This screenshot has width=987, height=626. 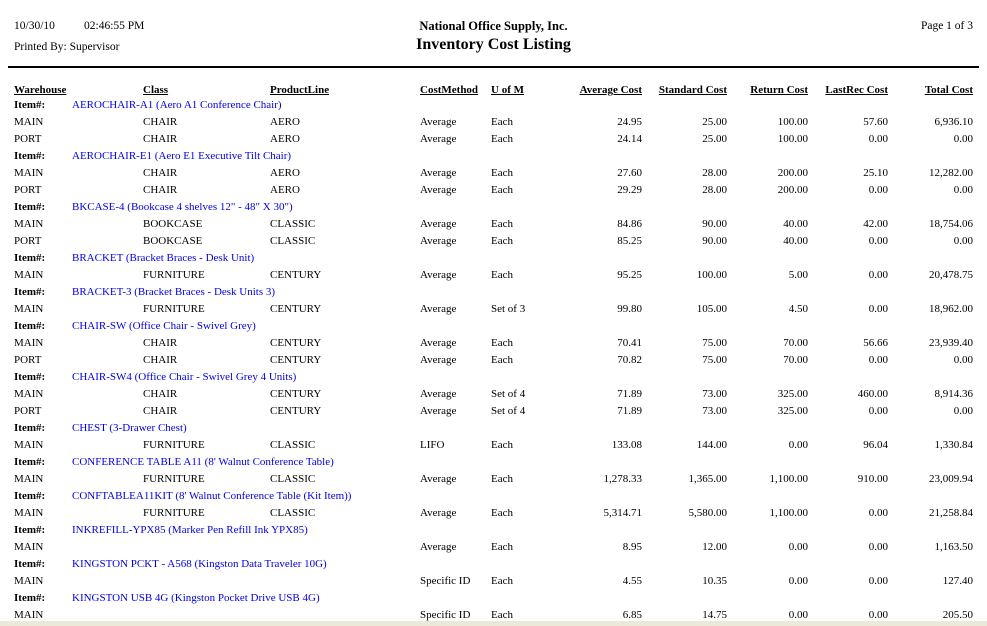 I want to click on cell-standard-cost: 28.00, so click(x=714, y=189).